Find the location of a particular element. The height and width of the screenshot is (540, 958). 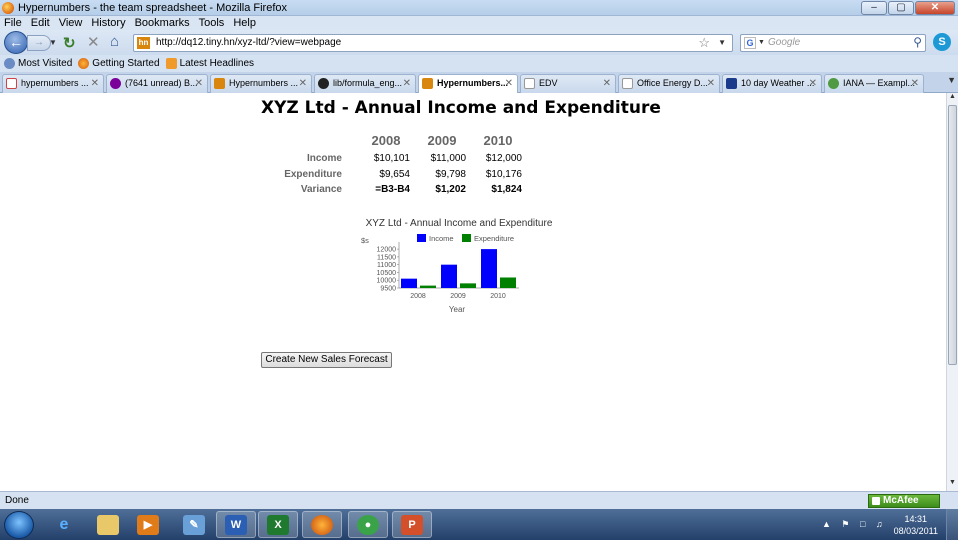

menu-history: History is located at coordinates (108, 23).